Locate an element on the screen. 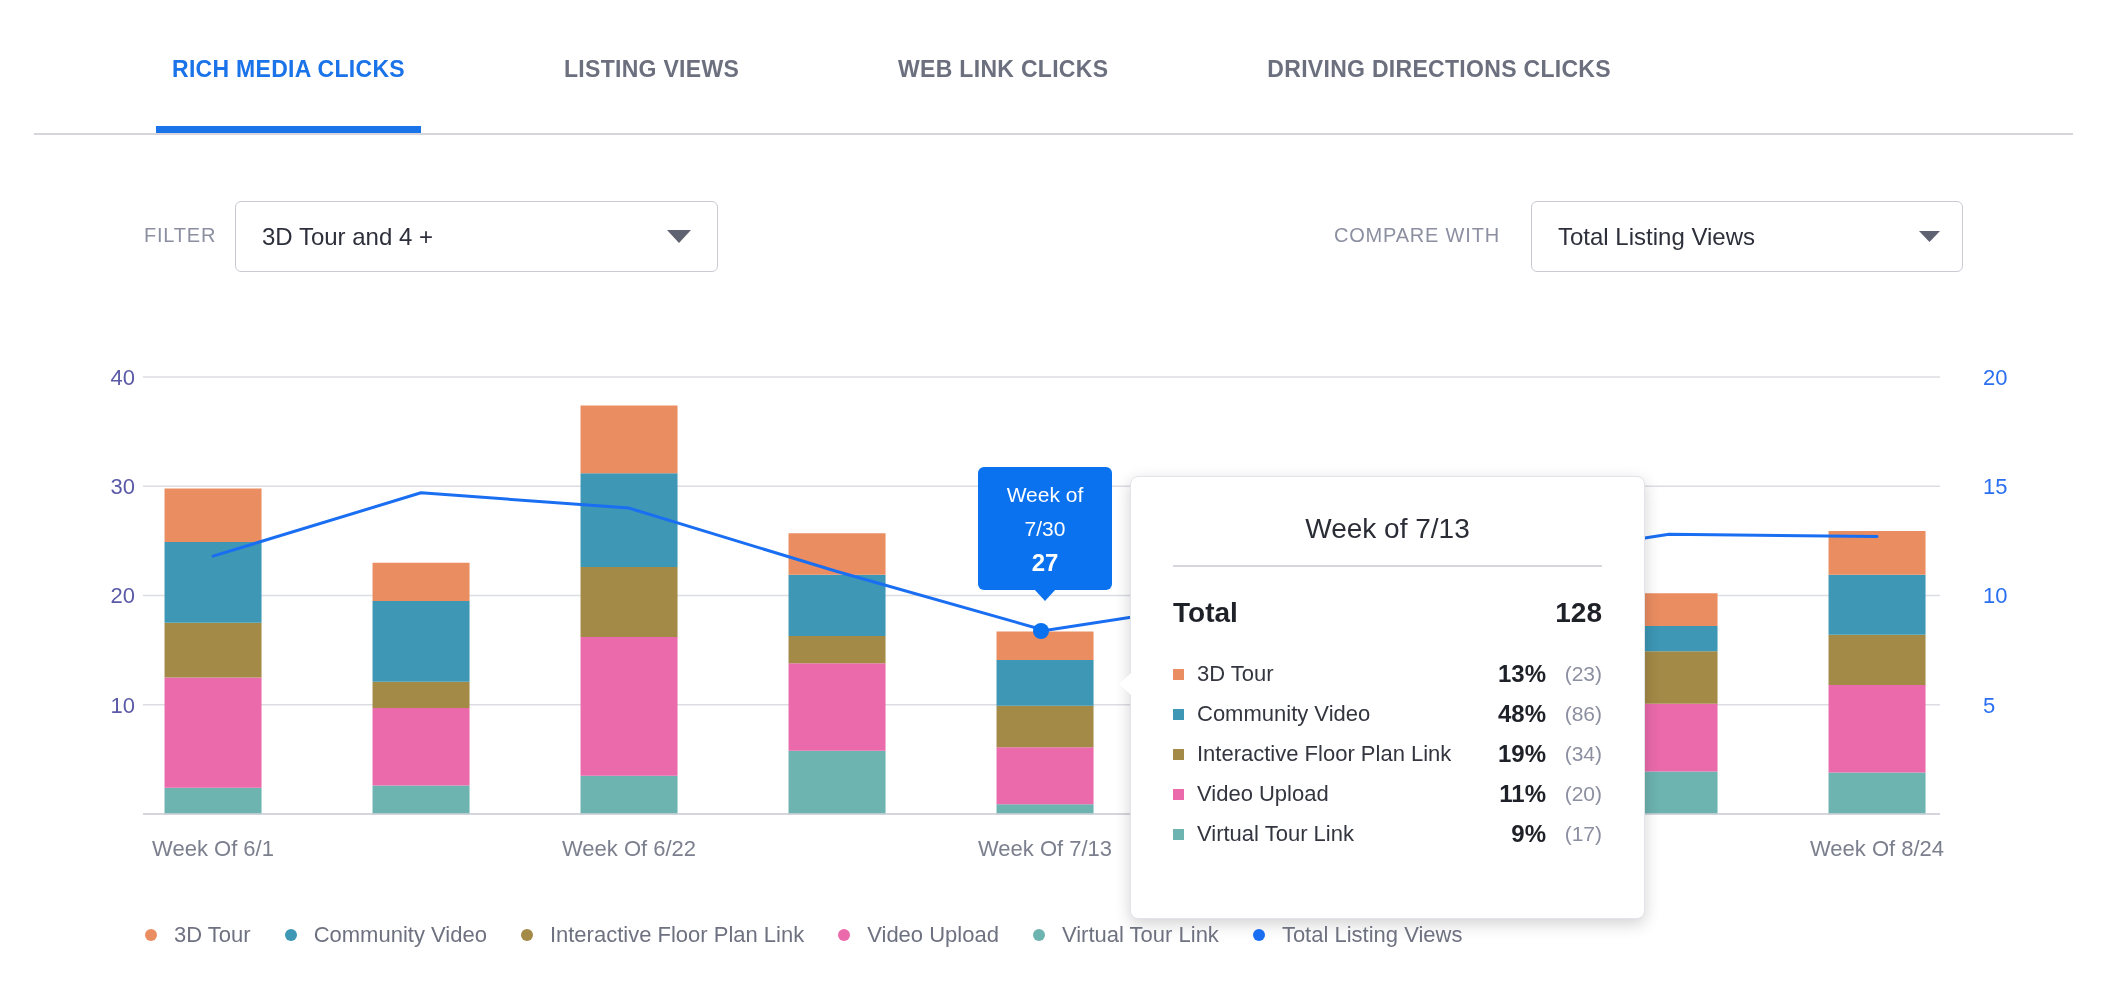 Image resolution: width=2104 pixels, height=1008 pixels. x-tick-label: Week Of 6/22 is located at coordinates (629, 848).